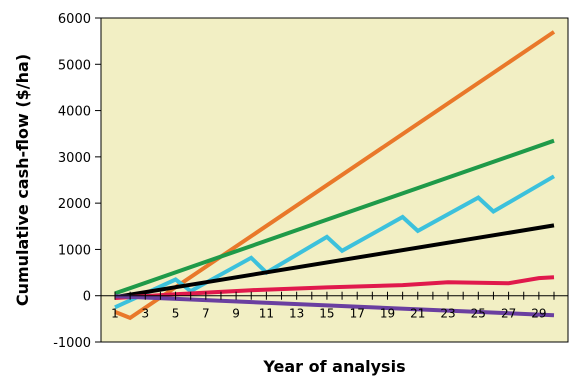 This screenshot has height=381, width=584. I want to click on x-tick-label: 25, so click(478, 314).